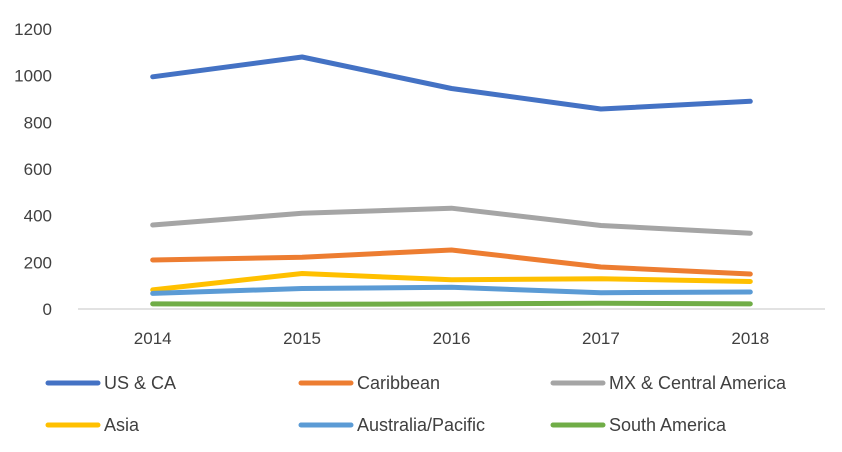 The image size is (842, 452). I want to click on y-tick-label: 400, so click(38, 216).